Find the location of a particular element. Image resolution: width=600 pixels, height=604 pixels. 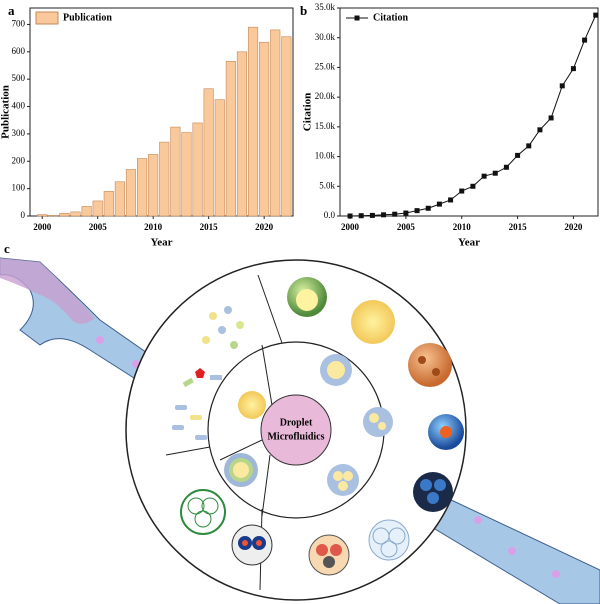

legend-marker is located at coordinates (357, 18).